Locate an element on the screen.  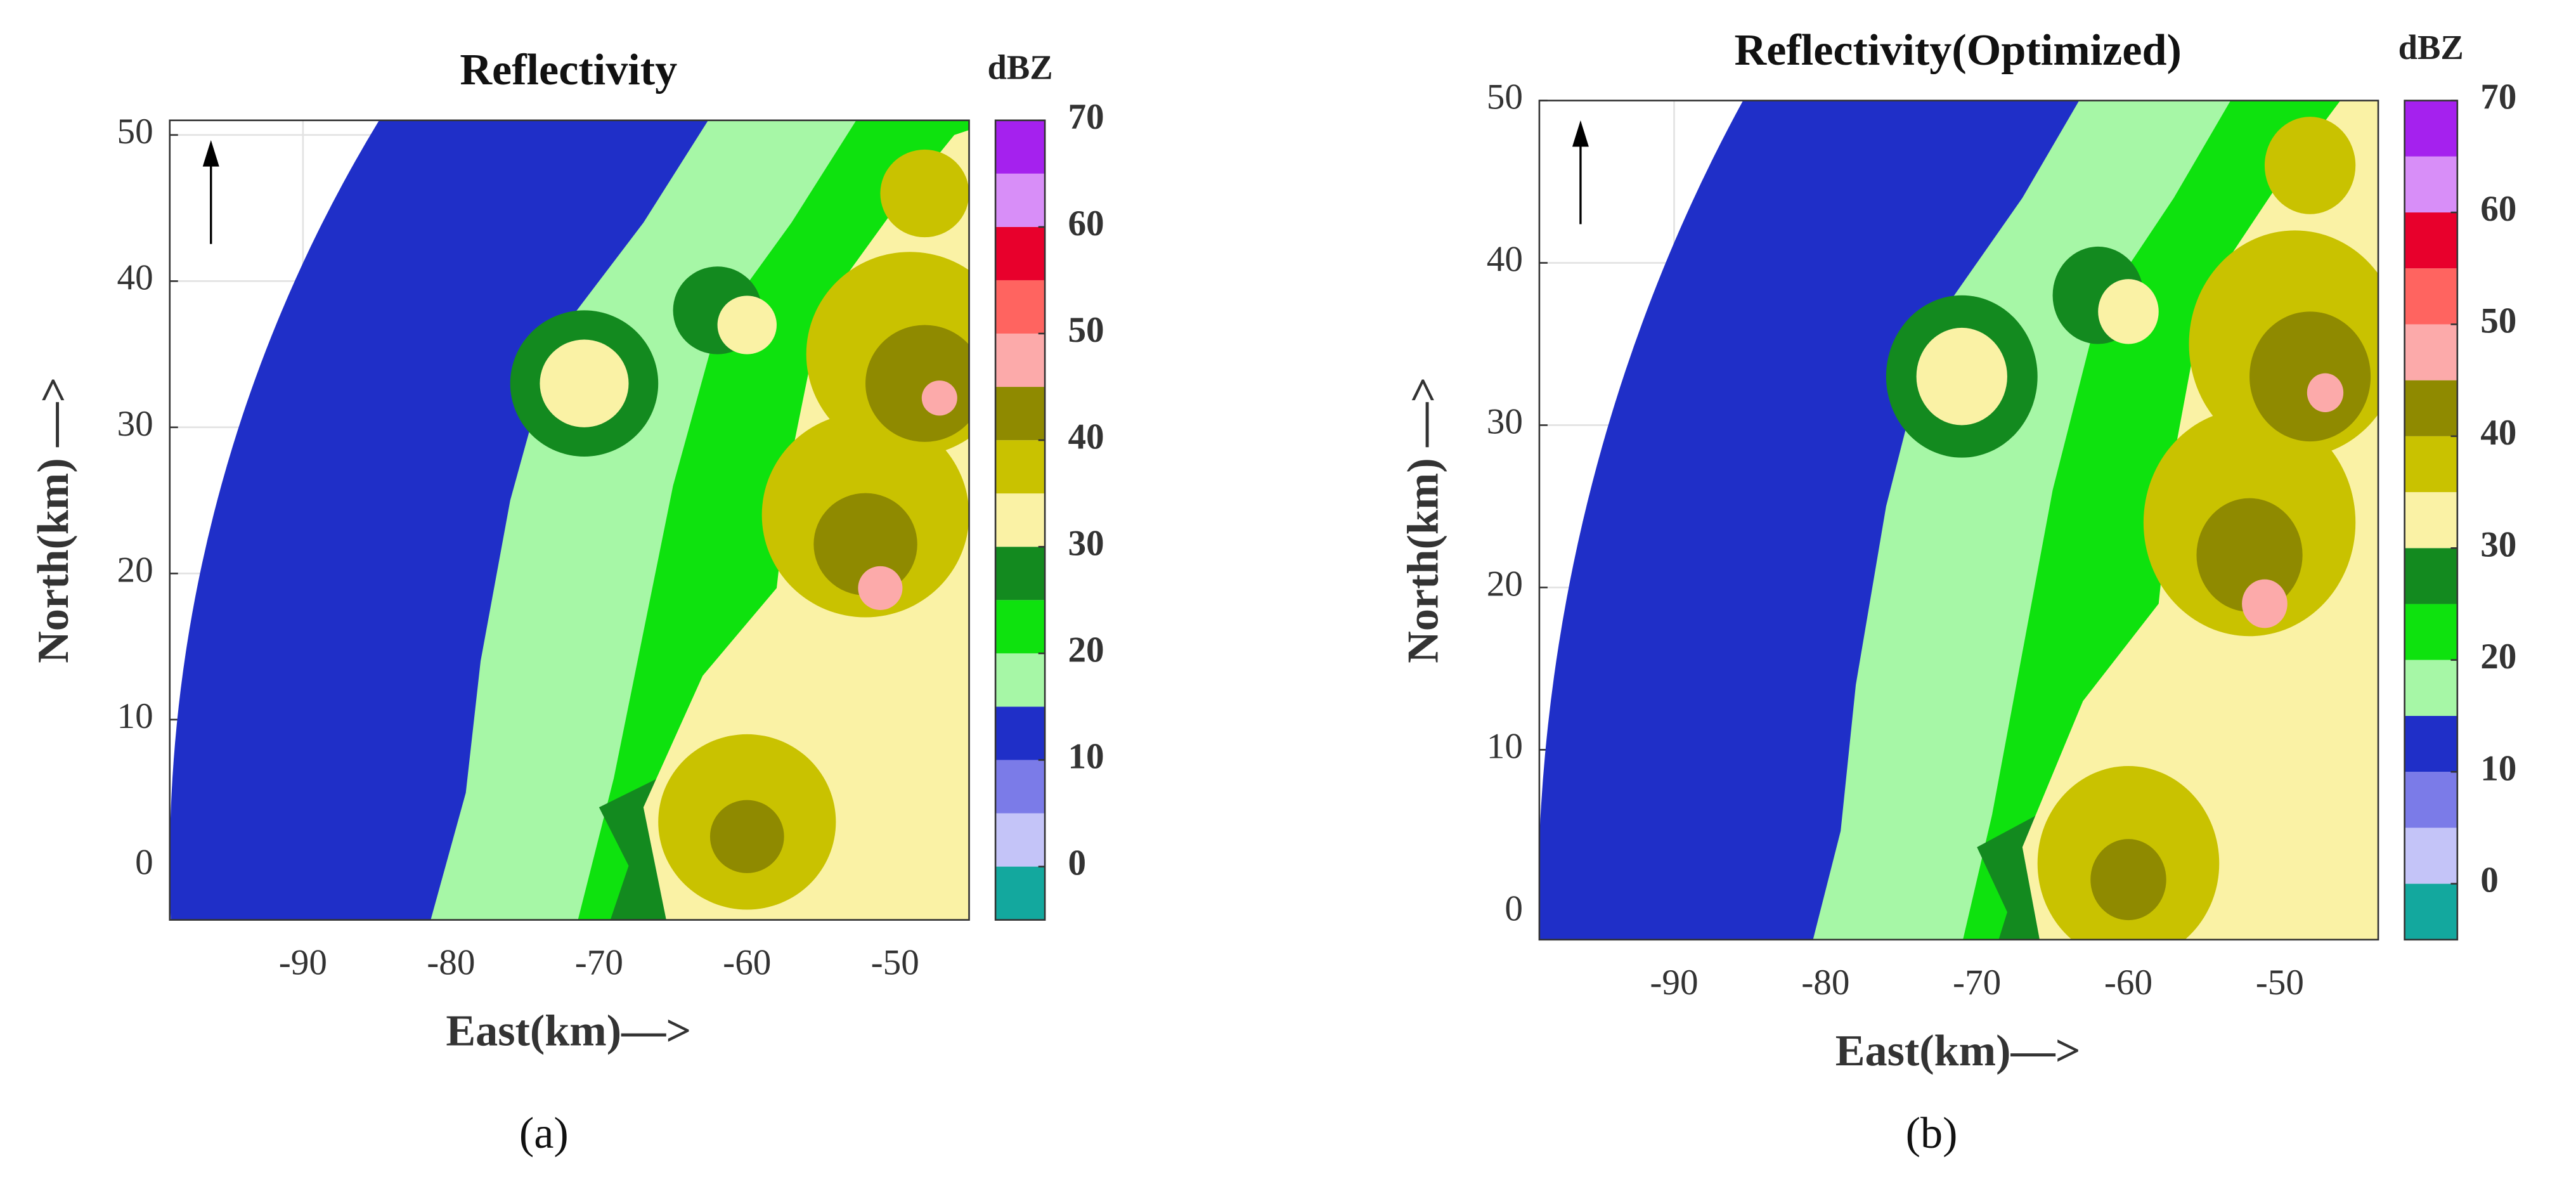
y-tick-label: 10 is located at coordinates (135, 716).